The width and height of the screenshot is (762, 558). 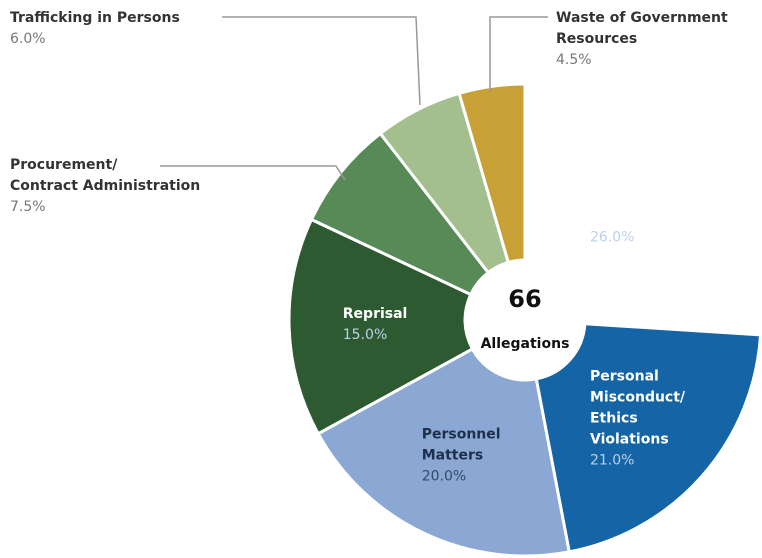 What do you see at coordinates (28, 207) in the screenshot?
I see `value-label: 7.5%` at bounding box center [28, 207].